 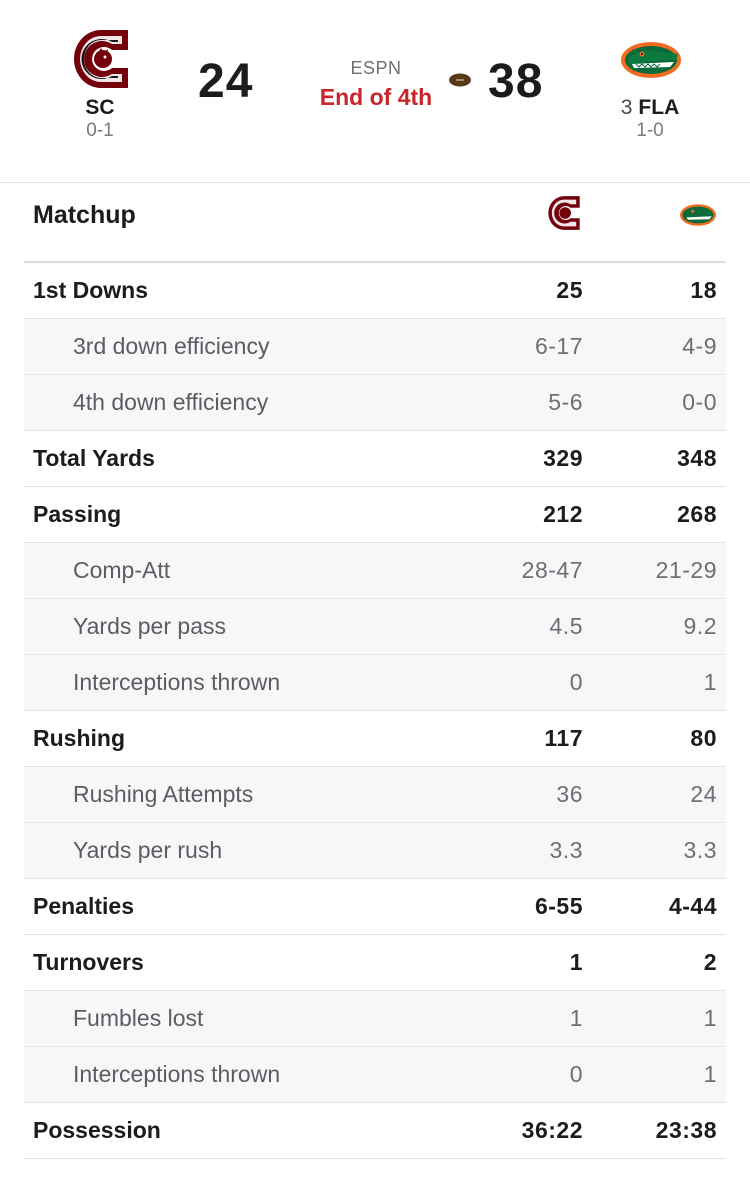 I want to click on stat-row: 3rd down efficiency 6-17 4-9, so click(x=375, y=347).